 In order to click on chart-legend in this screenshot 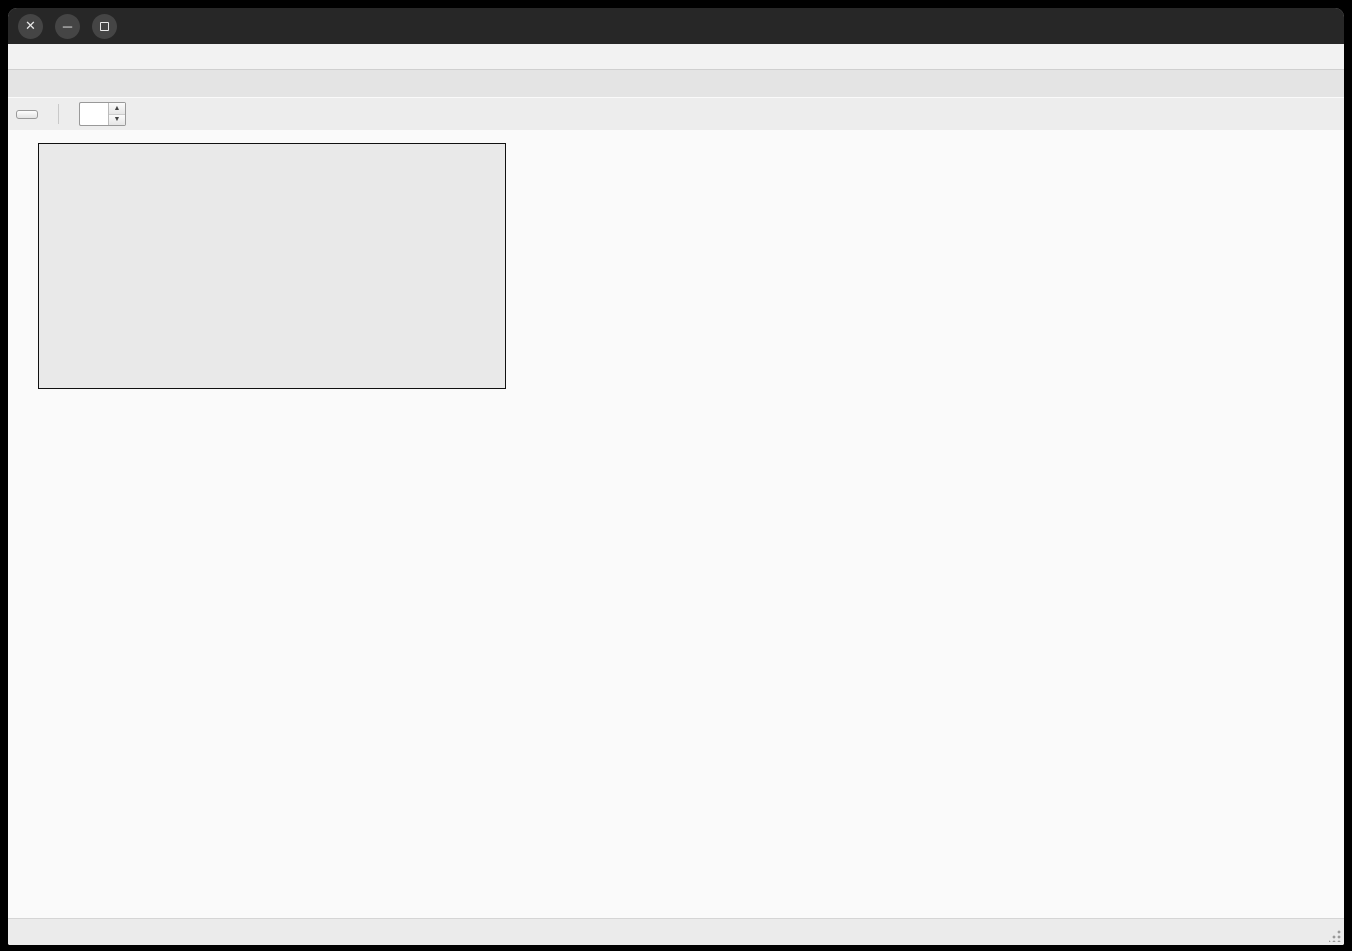, I will do `click(272, 266)`.